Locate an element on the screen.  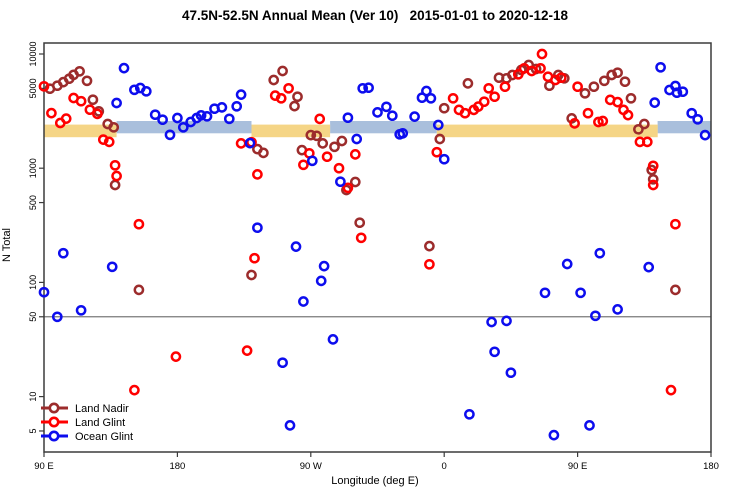
x-axis-title: Longitude (deg E) is located at coordinates (375, 481).